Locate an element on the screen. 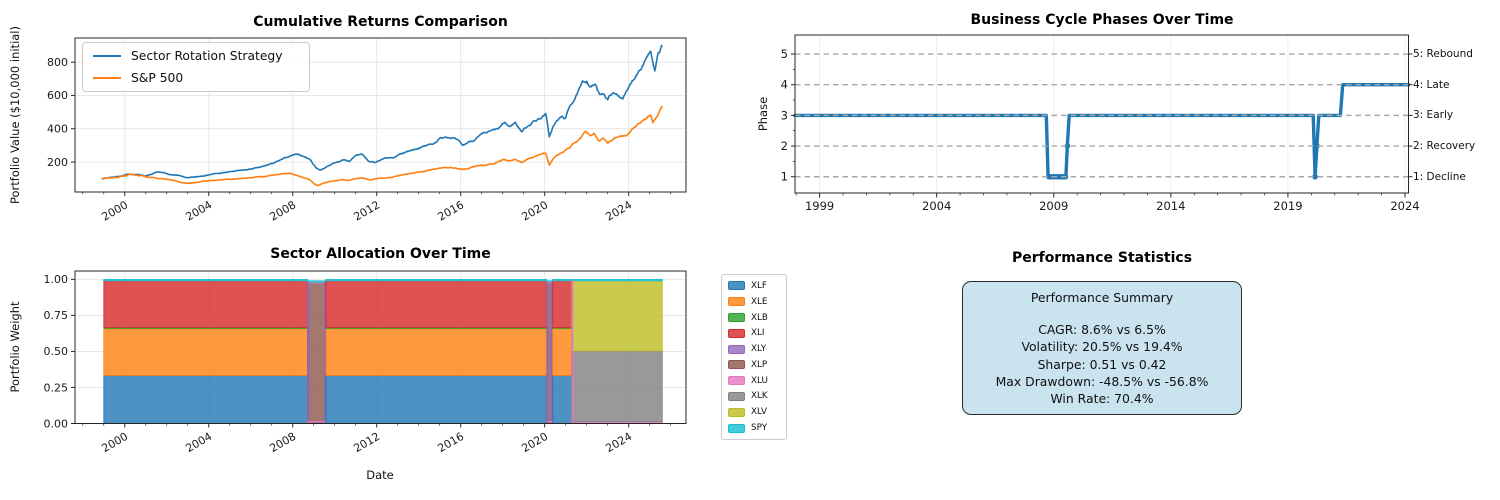 Image resolution: width=1500 pixels, height=500 pixels. svg-text: 3 is located at coordinates (784, 115).